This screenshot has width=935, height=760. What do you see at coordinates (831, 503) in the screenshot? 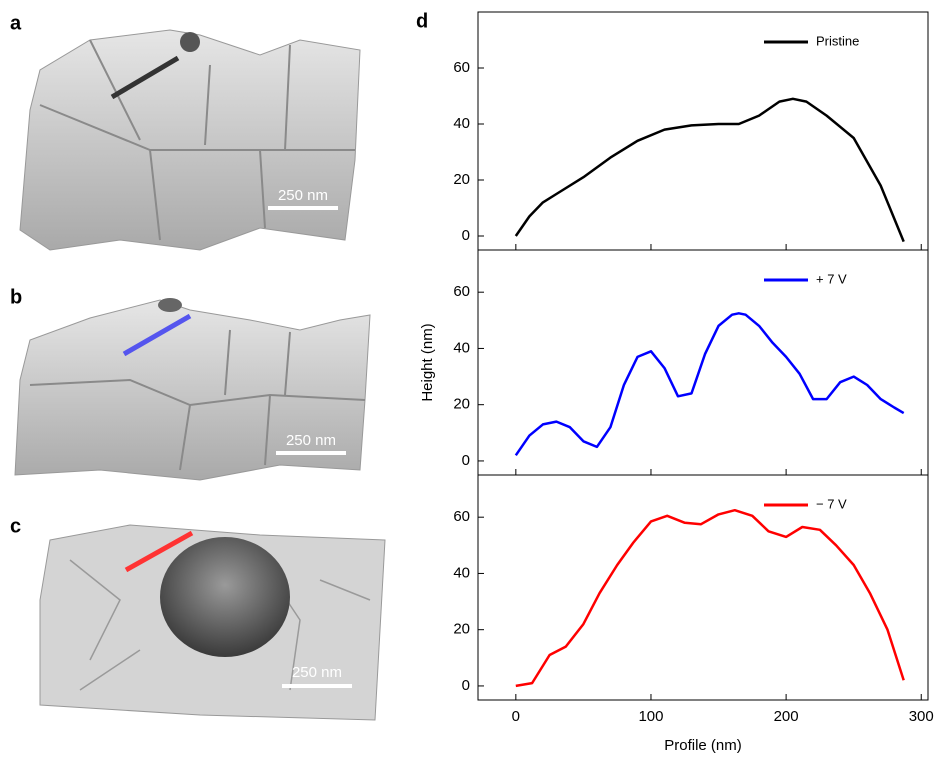
I see `legend-label: − 7 V` at bounding box center [831, 503].